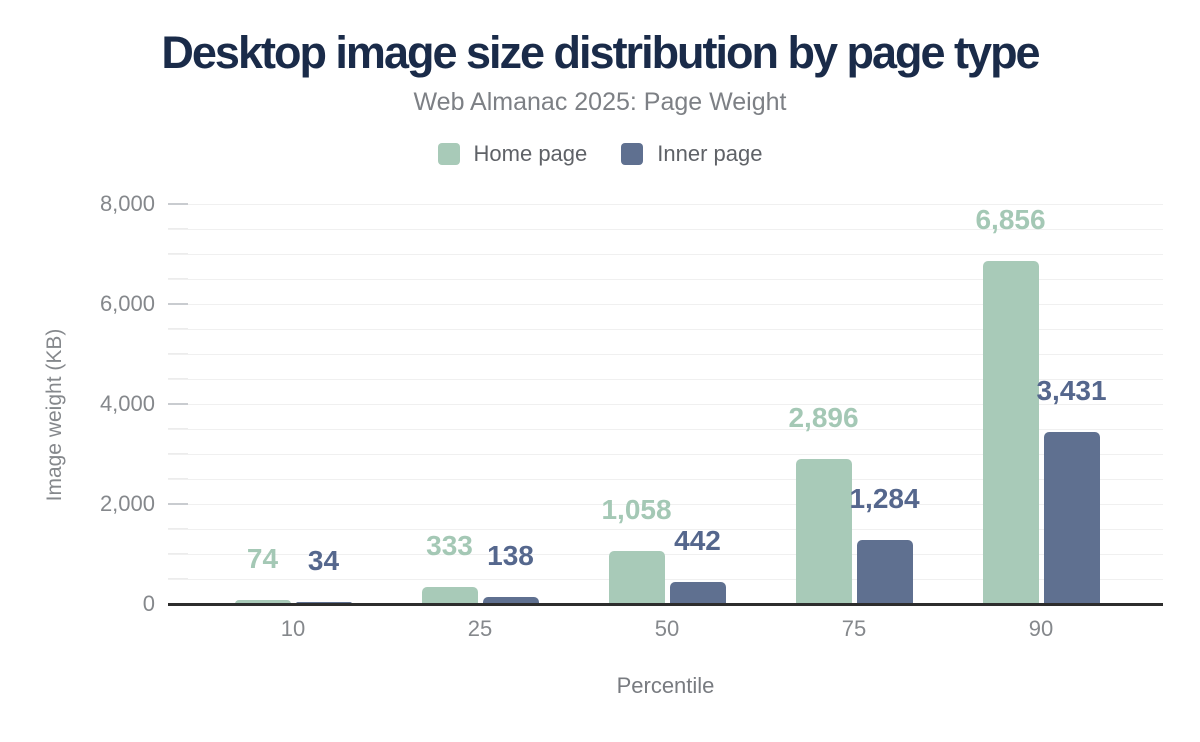 This screenshot has height=742, width=1200. I want to click on x-axis-tick-labels: 10 25 50 75 90, so click(665, 629).